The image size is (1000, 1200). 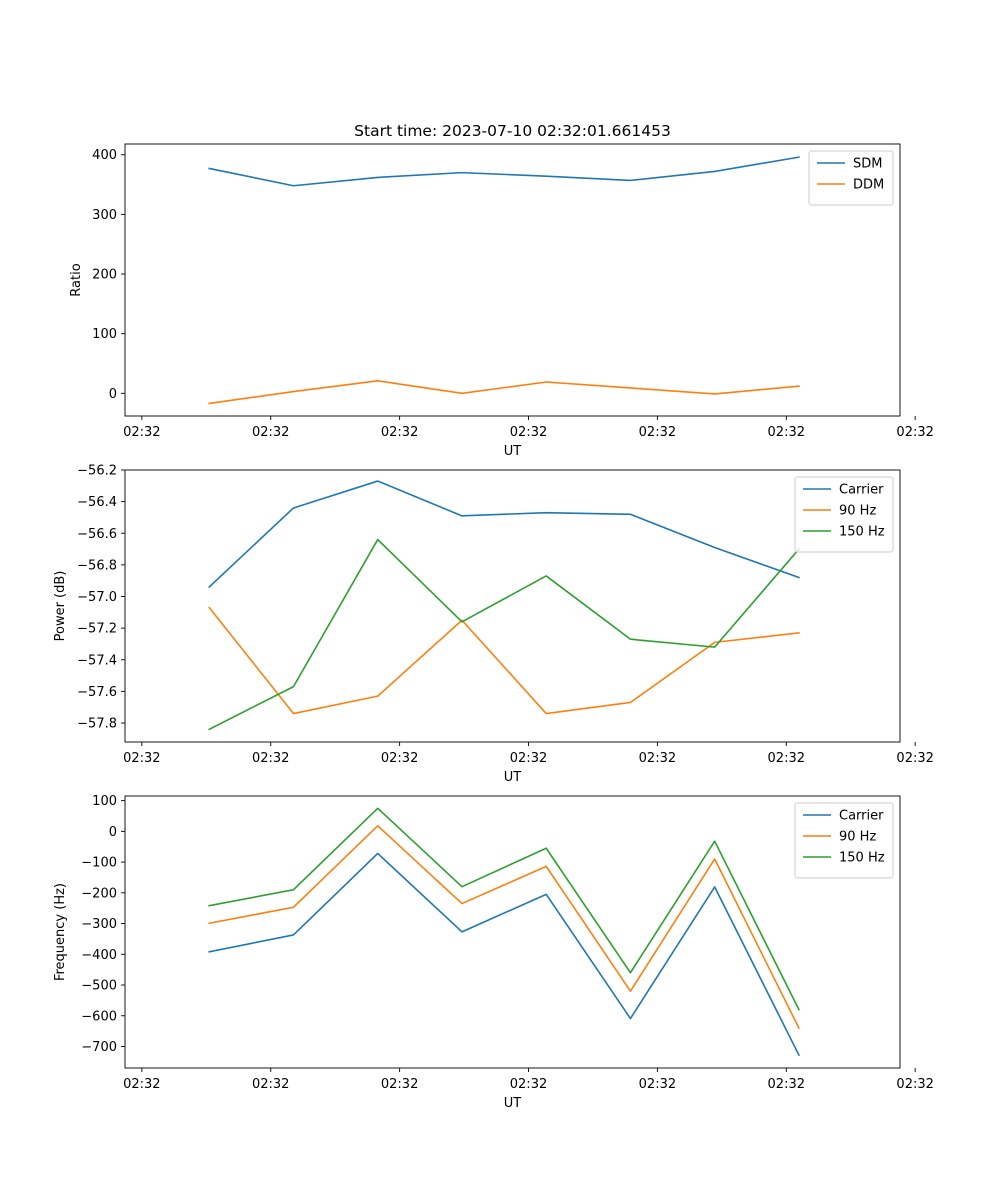 I want to click on y-tick-label: −600, so click(x=99, y=1016).